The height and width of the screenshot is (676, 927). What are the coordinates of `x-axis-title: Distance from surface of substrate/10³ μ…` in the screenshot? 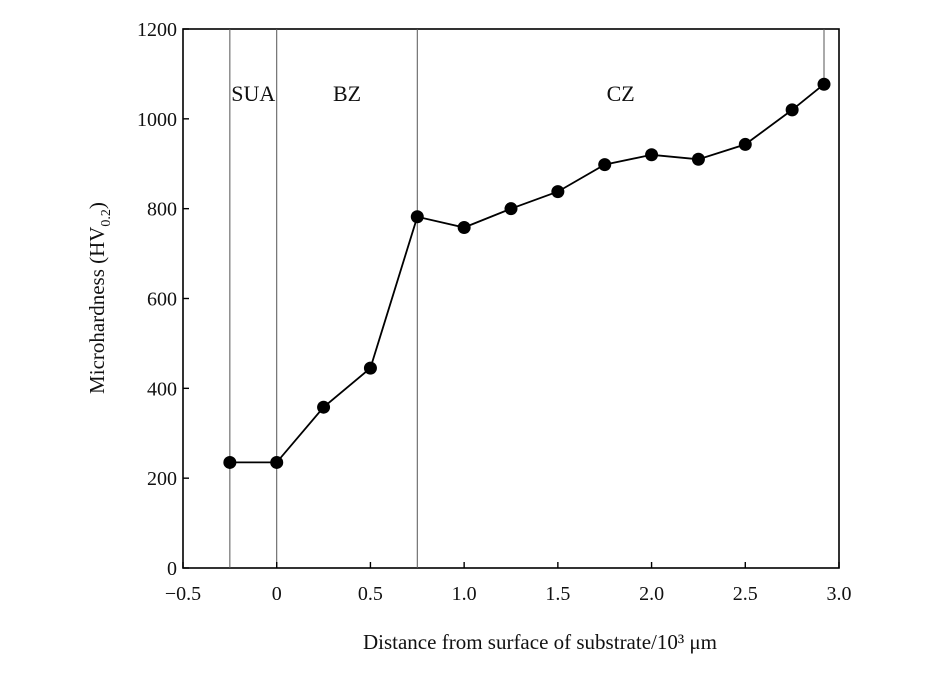 It's located at (540, 642).